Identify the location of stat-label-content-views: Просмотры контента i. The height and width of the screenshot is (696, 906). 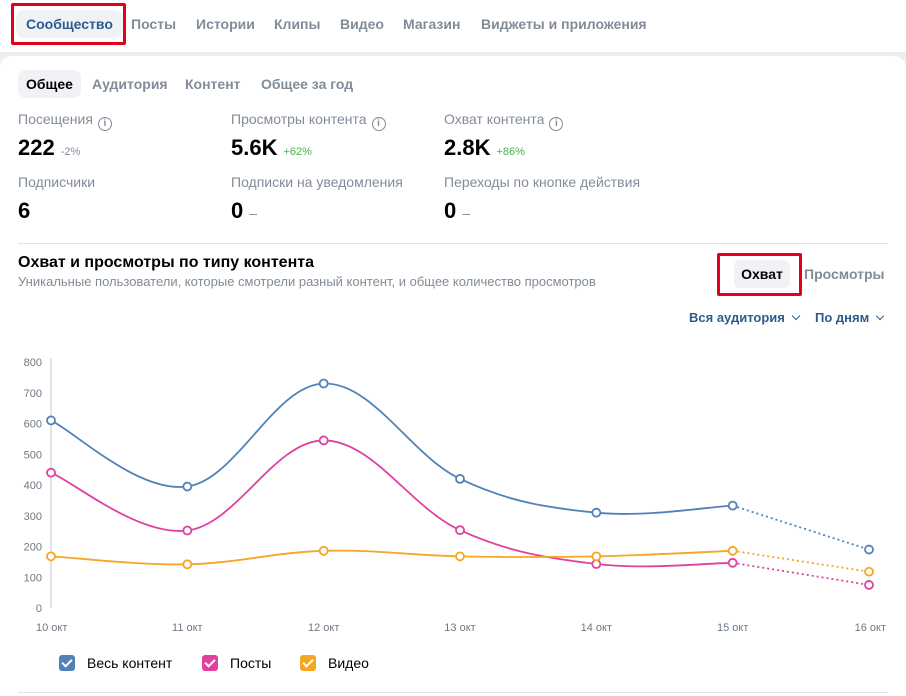
(308, 121).